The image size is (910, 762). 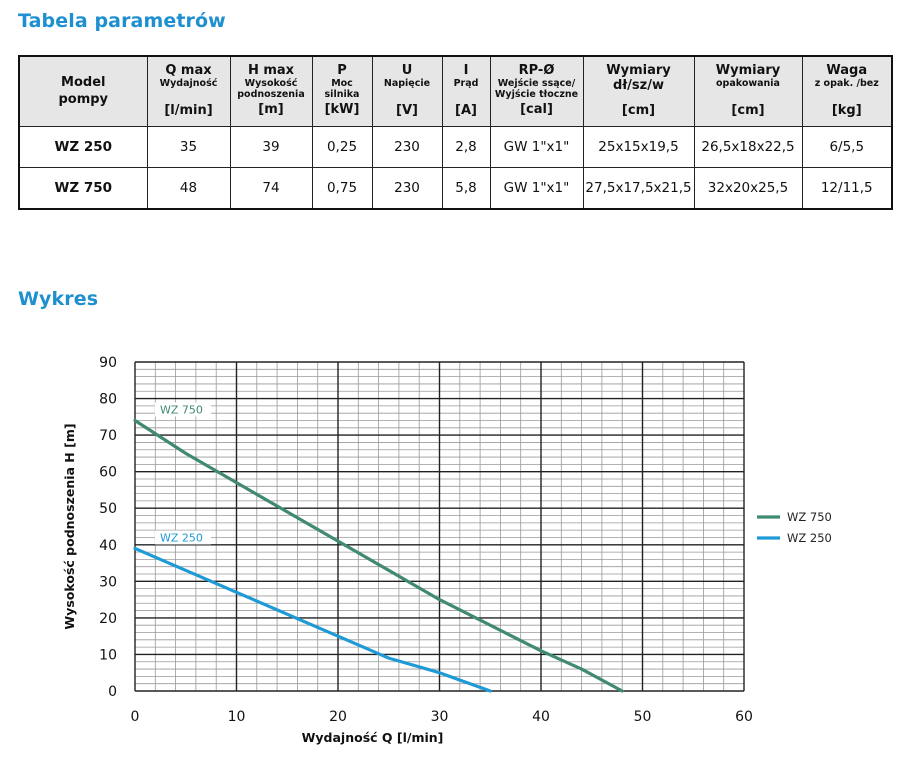 What do you see at coordinates (108, 582) in the screenshot?
I see `y-tick-label: 30` at bounding box center [108, 582].